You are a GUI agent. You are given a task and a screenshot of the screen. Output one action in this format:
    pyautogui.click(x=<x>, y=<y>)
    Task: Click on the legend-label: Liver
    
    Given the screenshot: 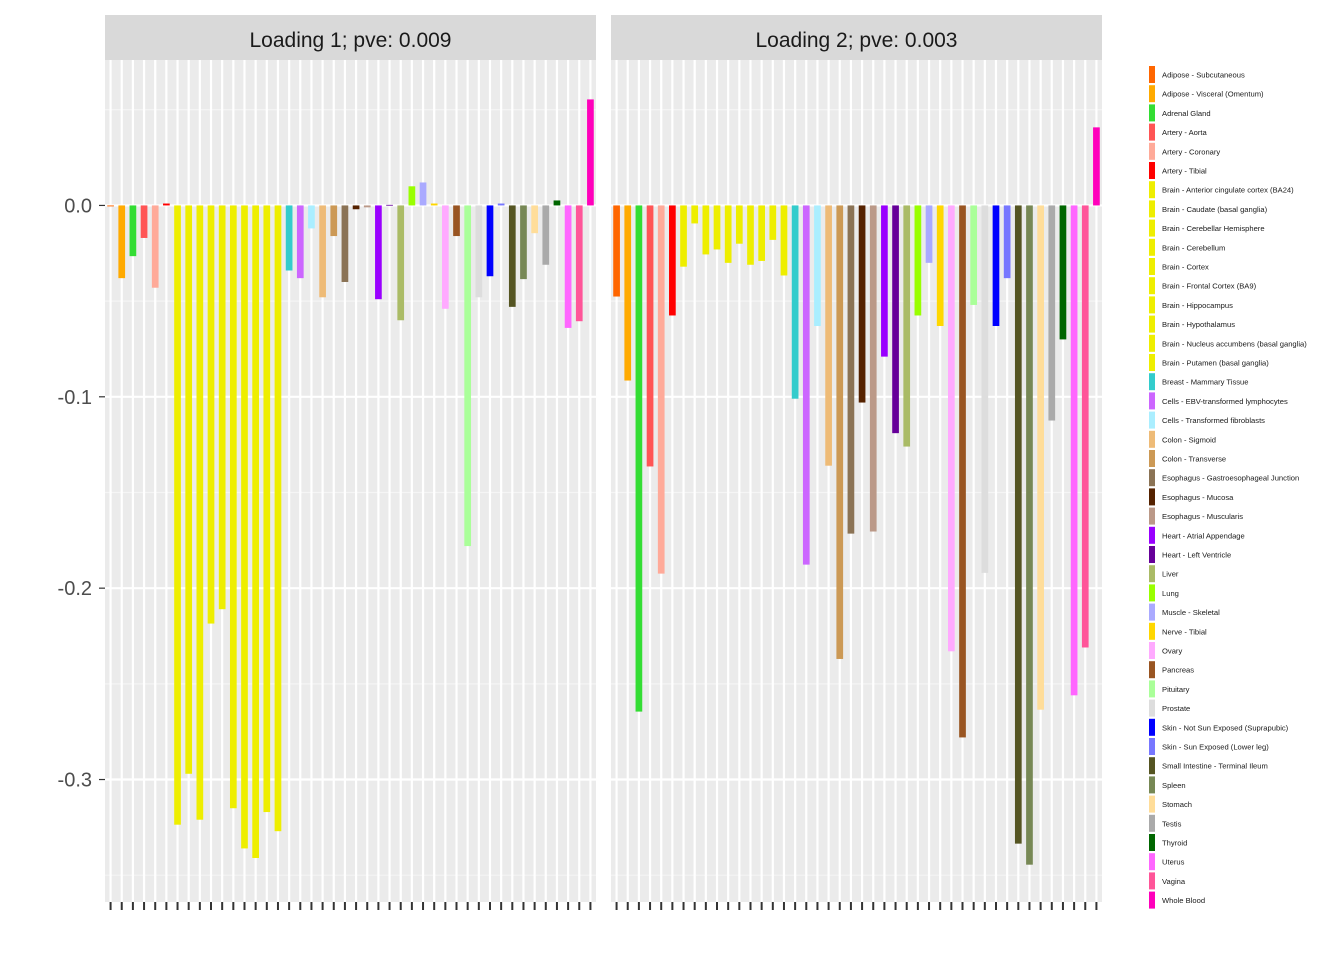 What is the action you would take?
    pyautogui.click(x=1170, y=574)
    